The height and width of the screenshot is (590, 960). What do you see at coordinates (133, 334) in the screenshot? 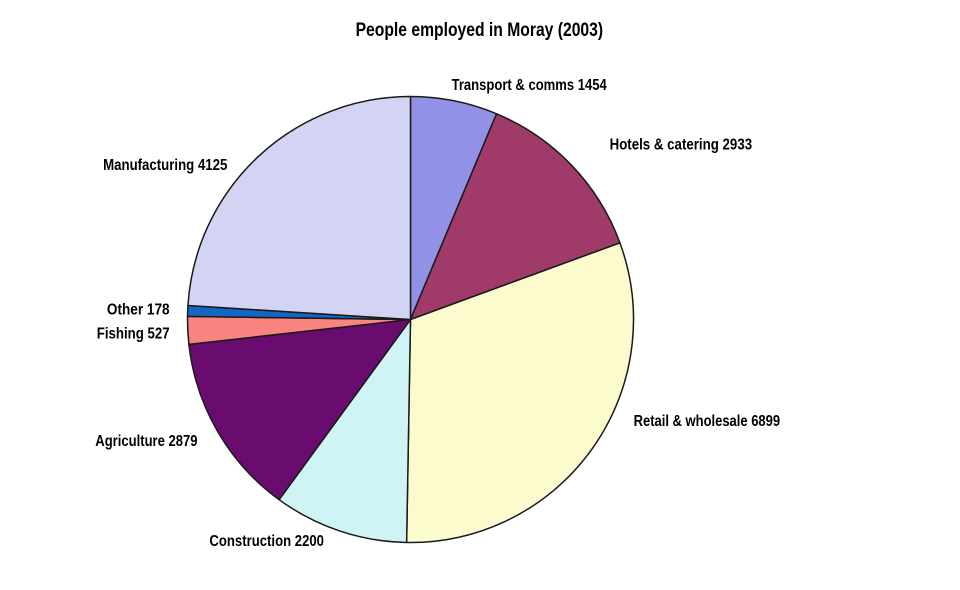
I see `svg-text: Fishing 527` at bounding box center [133, 334].